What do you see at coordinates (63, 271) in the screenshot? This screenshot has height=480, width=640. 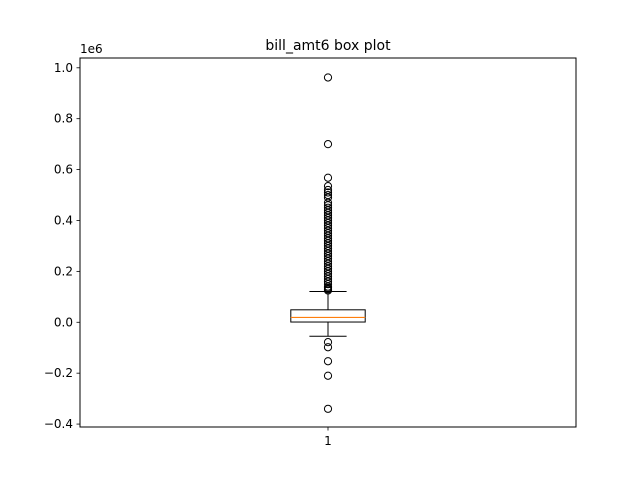 I see `y-tick-label: 0.2` at bounding box center [63, 271].